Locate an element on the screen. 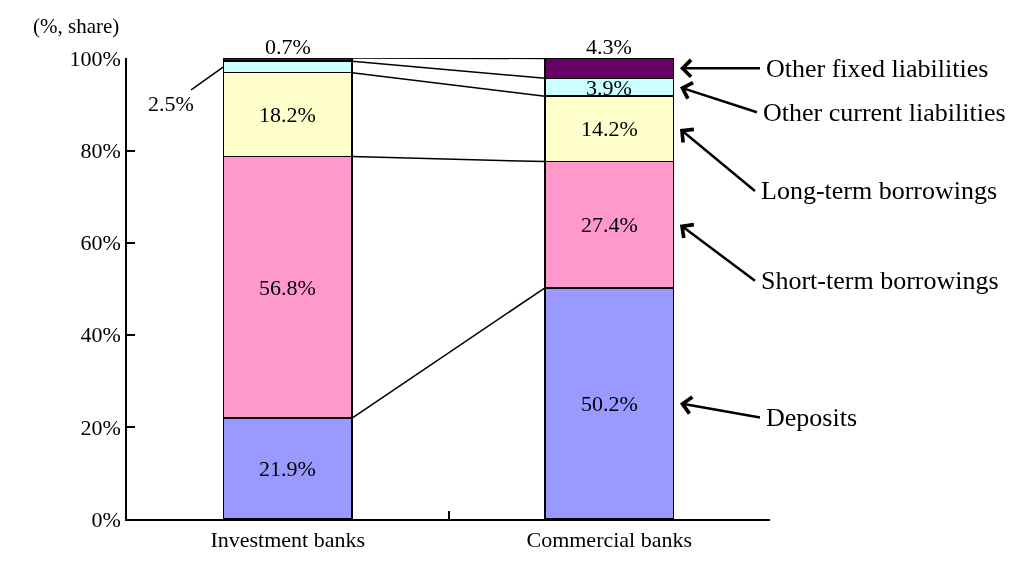 The image size is (1011, 566). legend-label: Deposits is located at coordinates (811, 417).